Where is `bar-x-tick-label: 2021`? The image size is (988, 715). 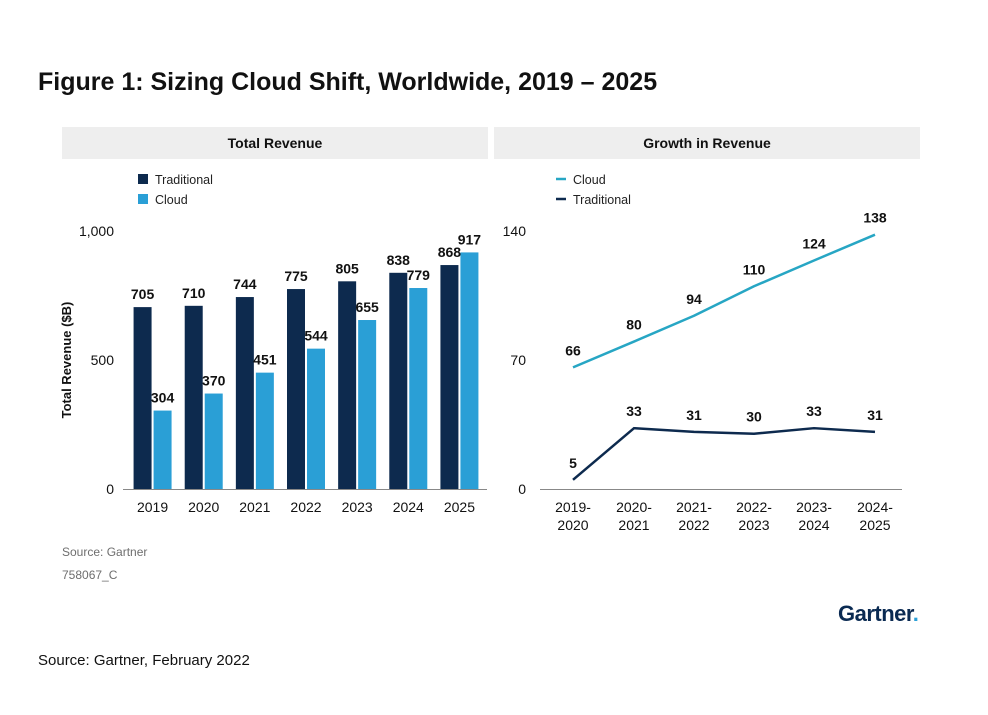
bar-x-tick-label: 2021 is located at coordinates (254, 507).